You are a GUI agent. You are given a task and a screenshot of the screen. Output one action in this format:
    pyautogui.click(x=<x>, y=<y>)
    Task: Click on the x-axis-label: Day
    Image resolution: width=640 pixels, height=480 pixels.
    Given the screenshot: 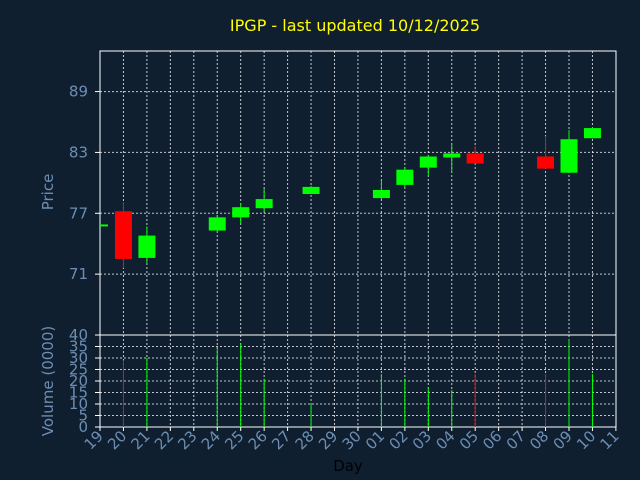 What is the action you would take?
    pyautogui.click(x=348, y=466)
    